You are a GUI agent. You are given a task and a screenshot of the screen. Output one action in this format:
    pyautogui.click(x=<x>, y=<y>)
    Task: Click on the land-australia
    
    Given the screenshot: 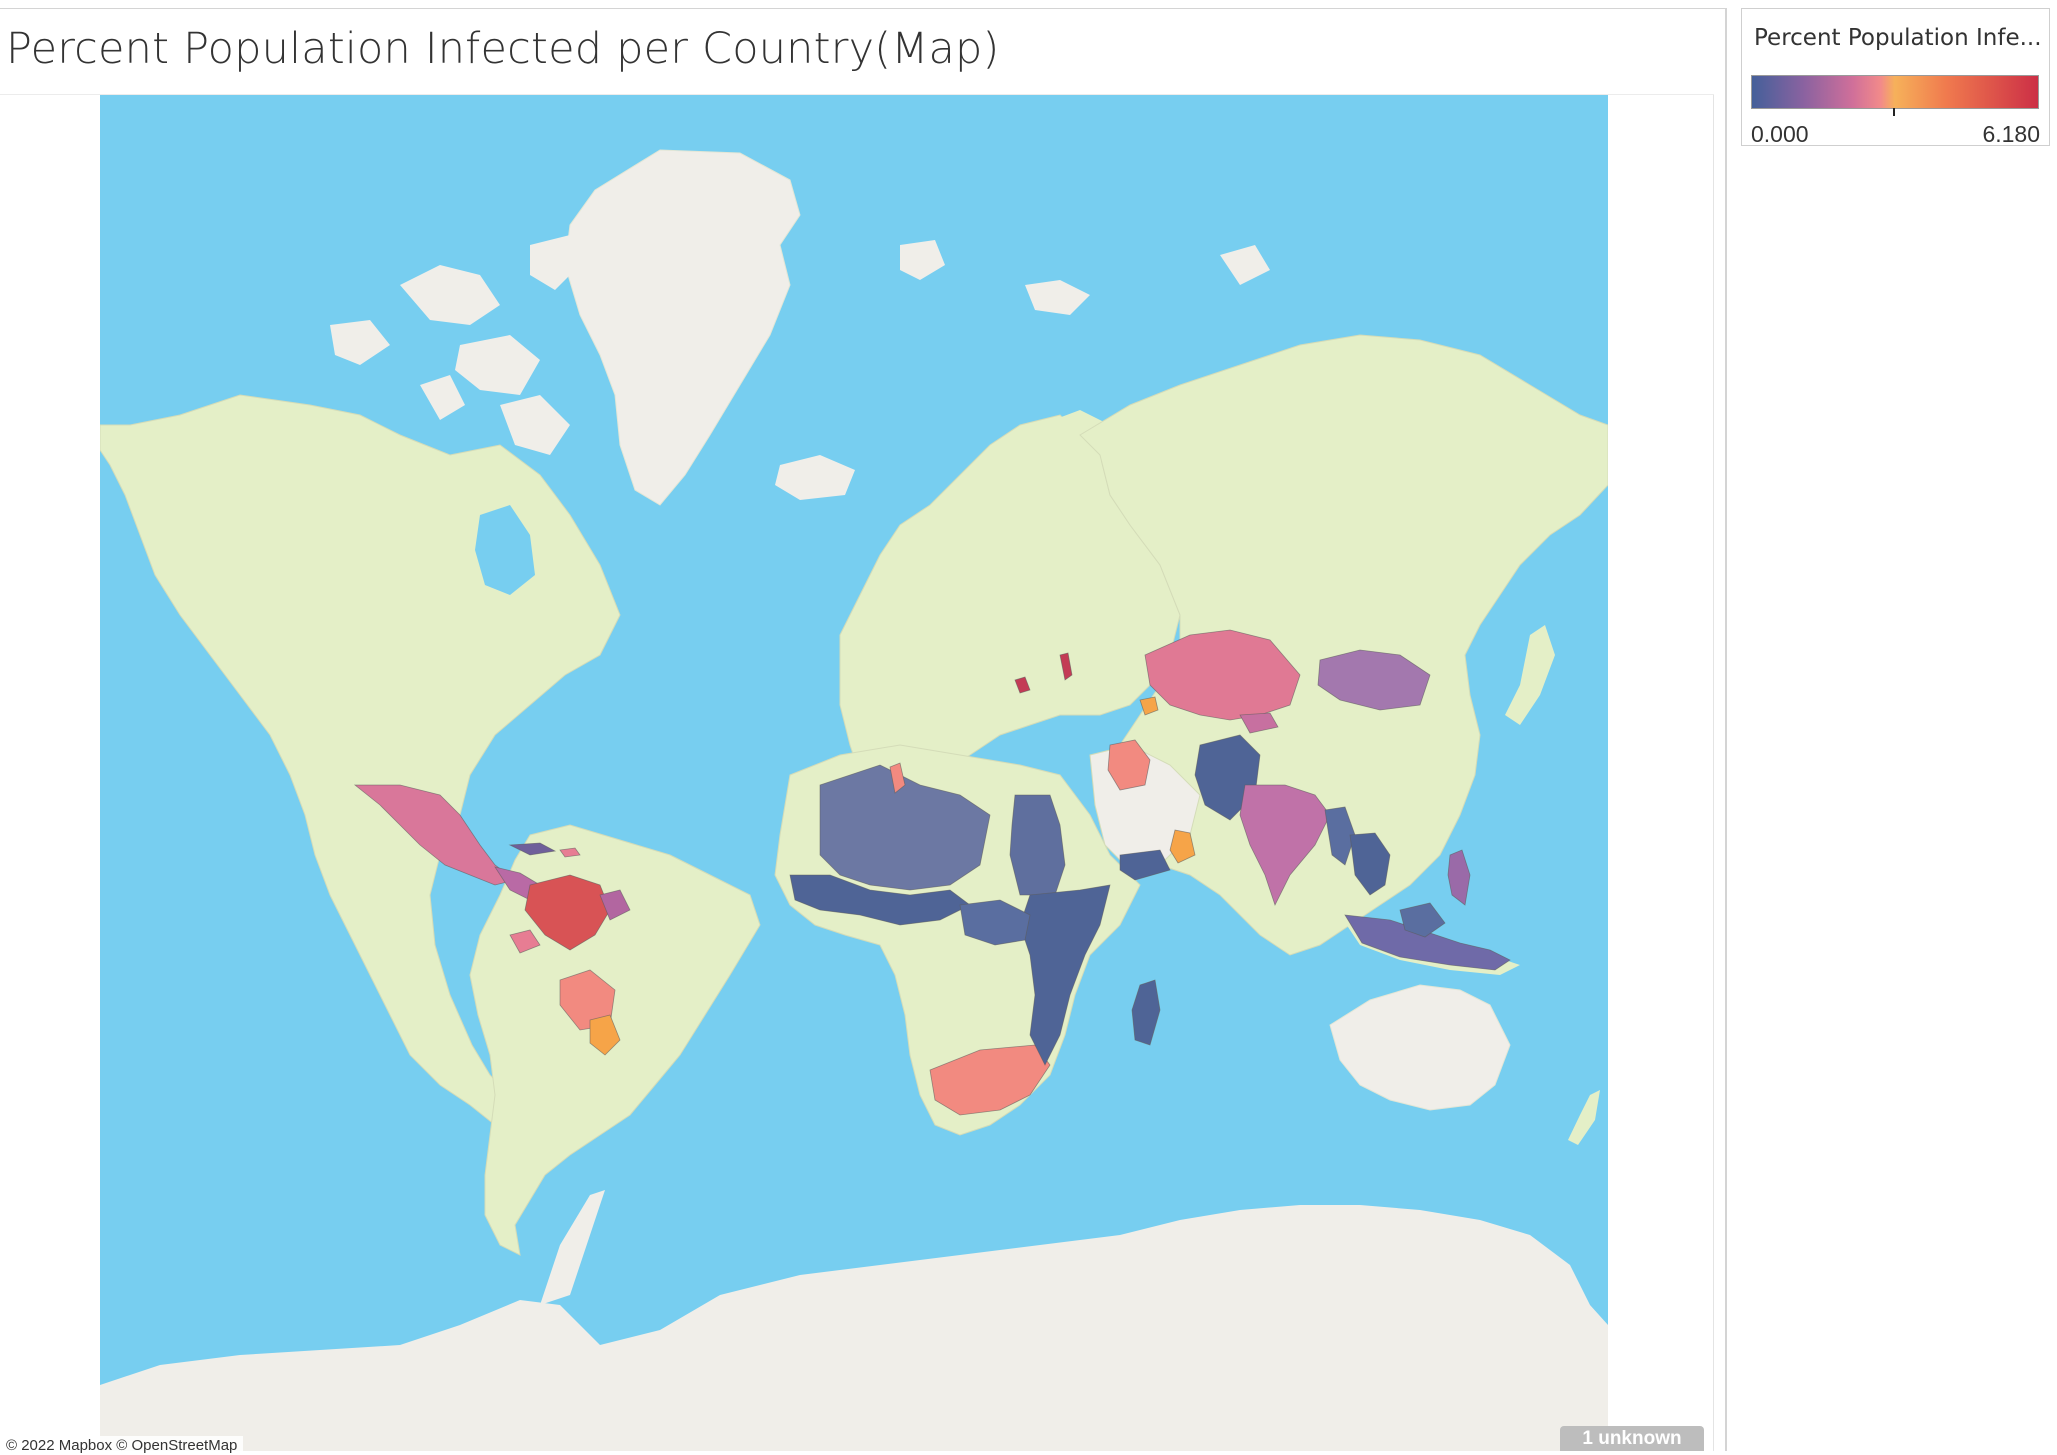 What is the action you would take?
    pyautogui.click(x=1420, y=1047)
    